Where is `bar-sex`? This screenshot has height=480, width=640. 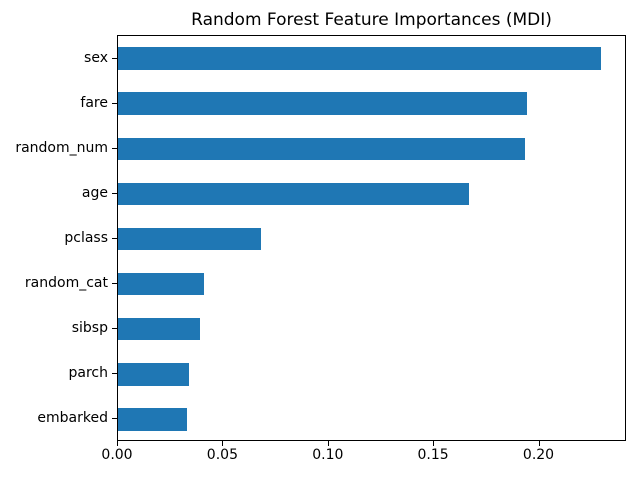
bar-sex is located at coordinates (359, 58).